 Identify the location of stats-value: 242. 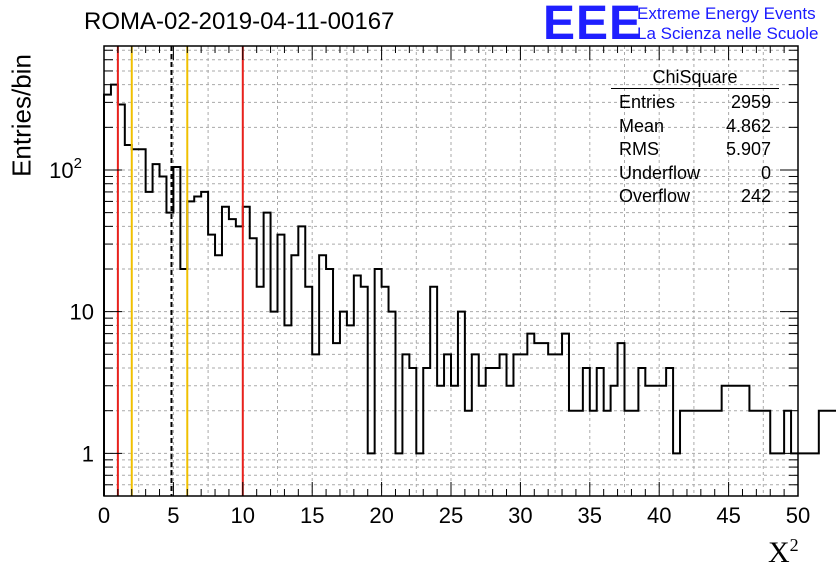
(755, 196).